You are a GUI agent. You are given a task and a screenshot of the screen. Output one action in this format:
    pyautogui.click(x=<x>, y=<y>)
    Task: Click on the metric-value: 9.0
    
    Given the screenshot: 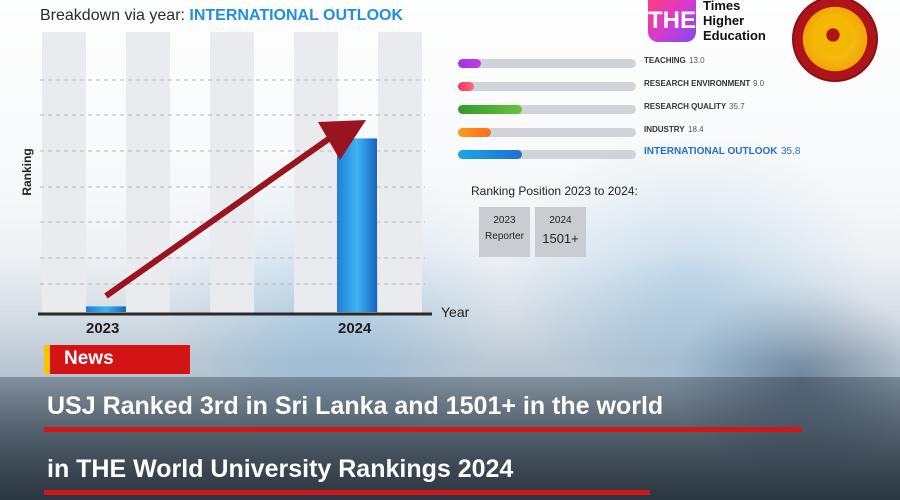 What is the action you would take?
    pyautogui.click(x=759, y=83)
    